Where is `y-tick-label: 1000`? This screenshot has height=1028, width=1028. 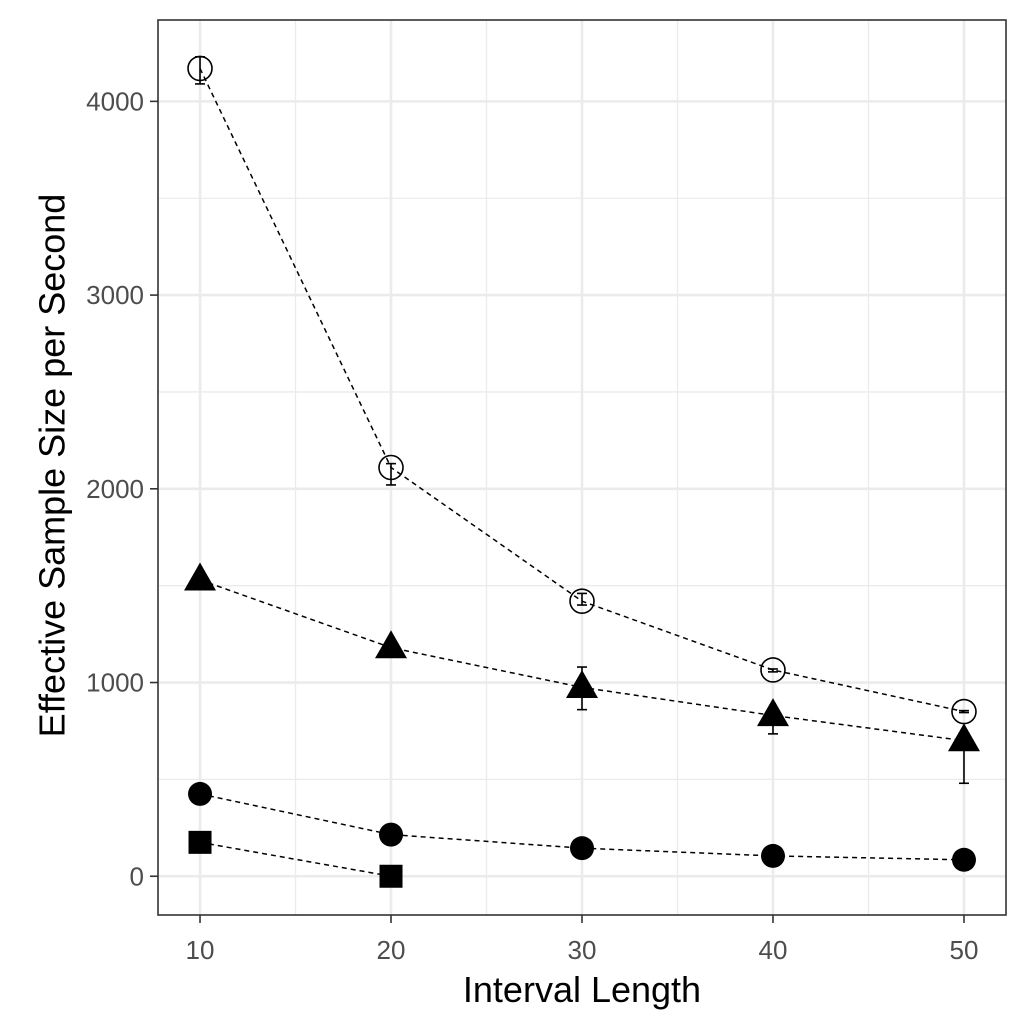
y-tick-label: 1000 is located at coordinates (115, 683).